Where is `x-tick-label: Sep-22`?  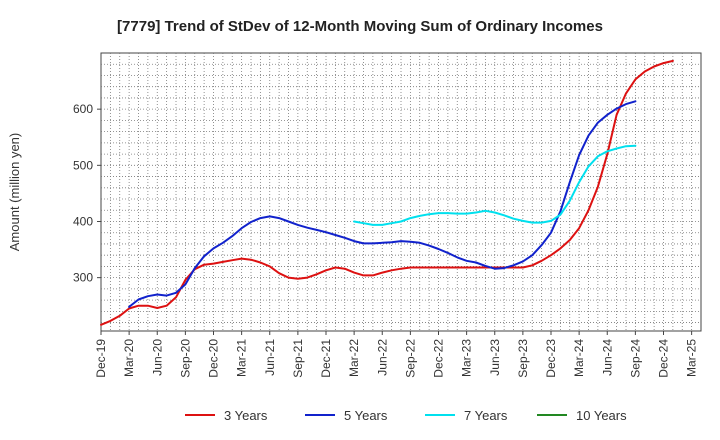
x-tick-label: Sep-22 is located at coordinates (410, 358).